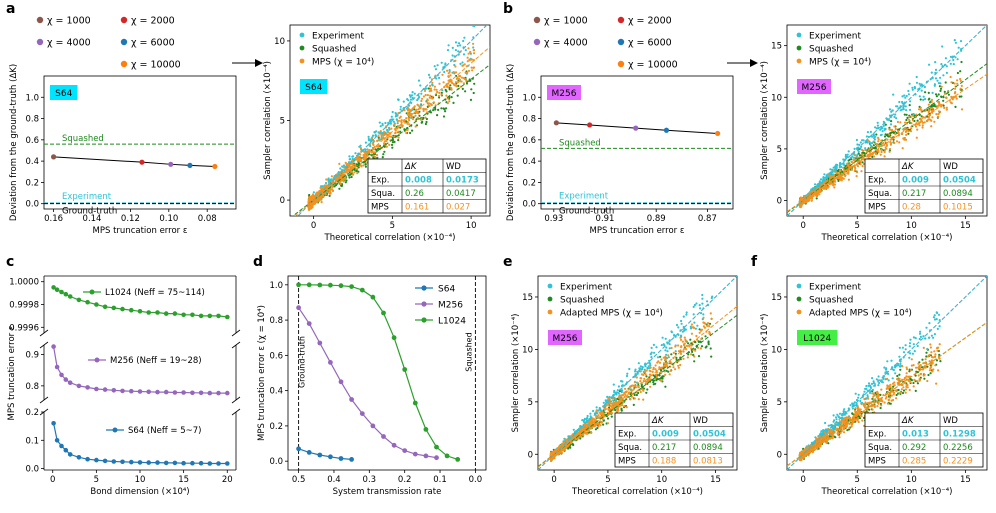  I want to click on a-left-xlabel: MPS truncation error ε, so click(140, 231).